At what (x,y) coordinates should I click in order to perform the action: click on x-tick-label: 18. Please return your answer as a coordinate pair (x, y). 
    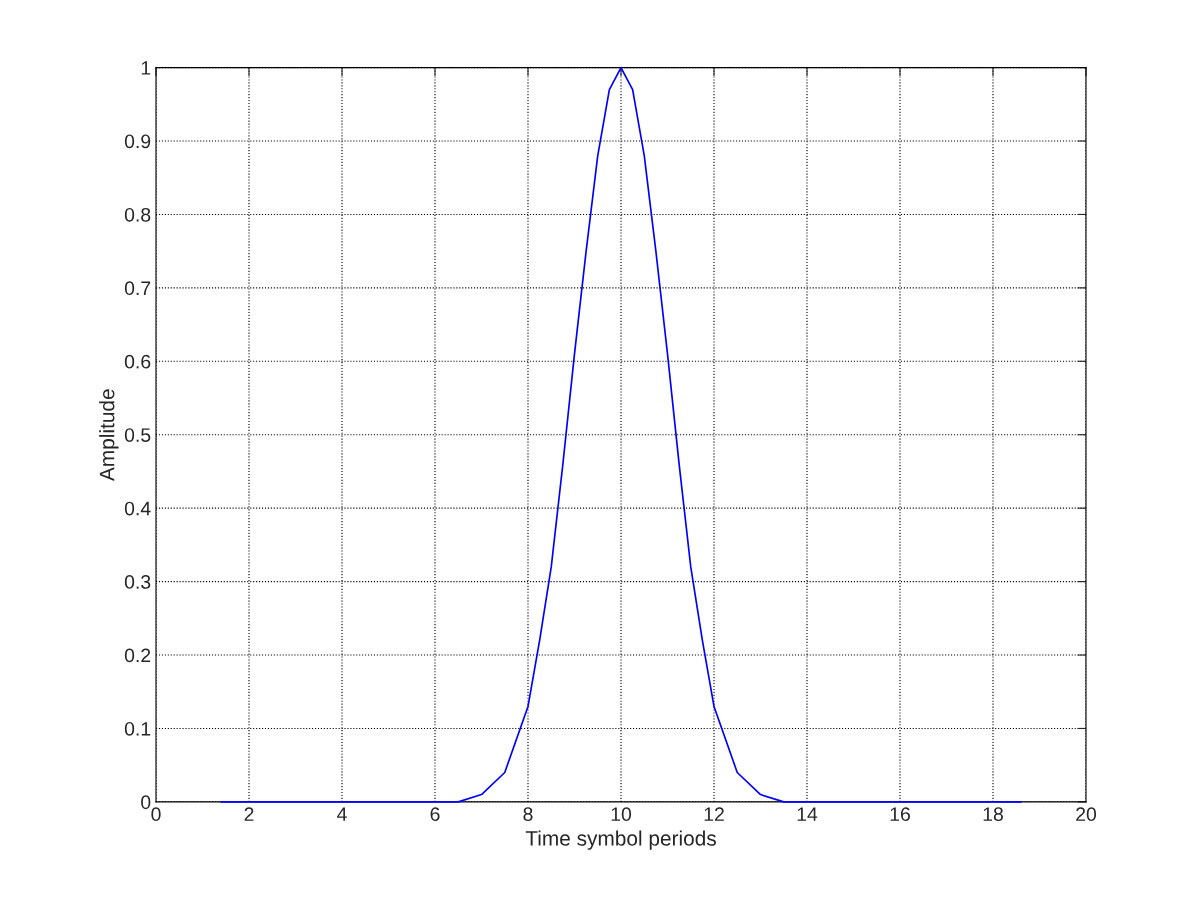
    Looking at the image, I should click on (993, 814).